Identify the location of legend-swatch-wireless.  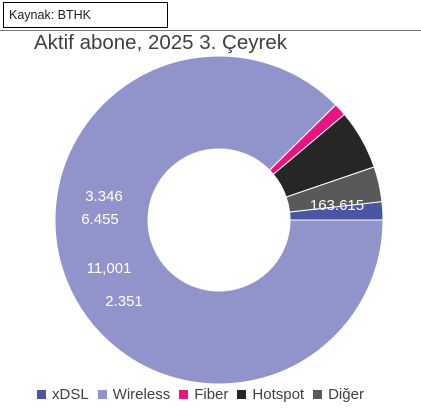
(102, 394).